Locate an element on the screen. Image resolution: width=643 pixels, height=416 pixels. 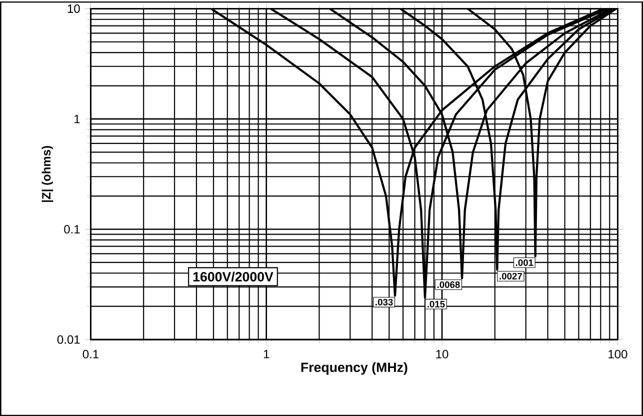
series-label: .0068 is located at coordinates (448, 284).